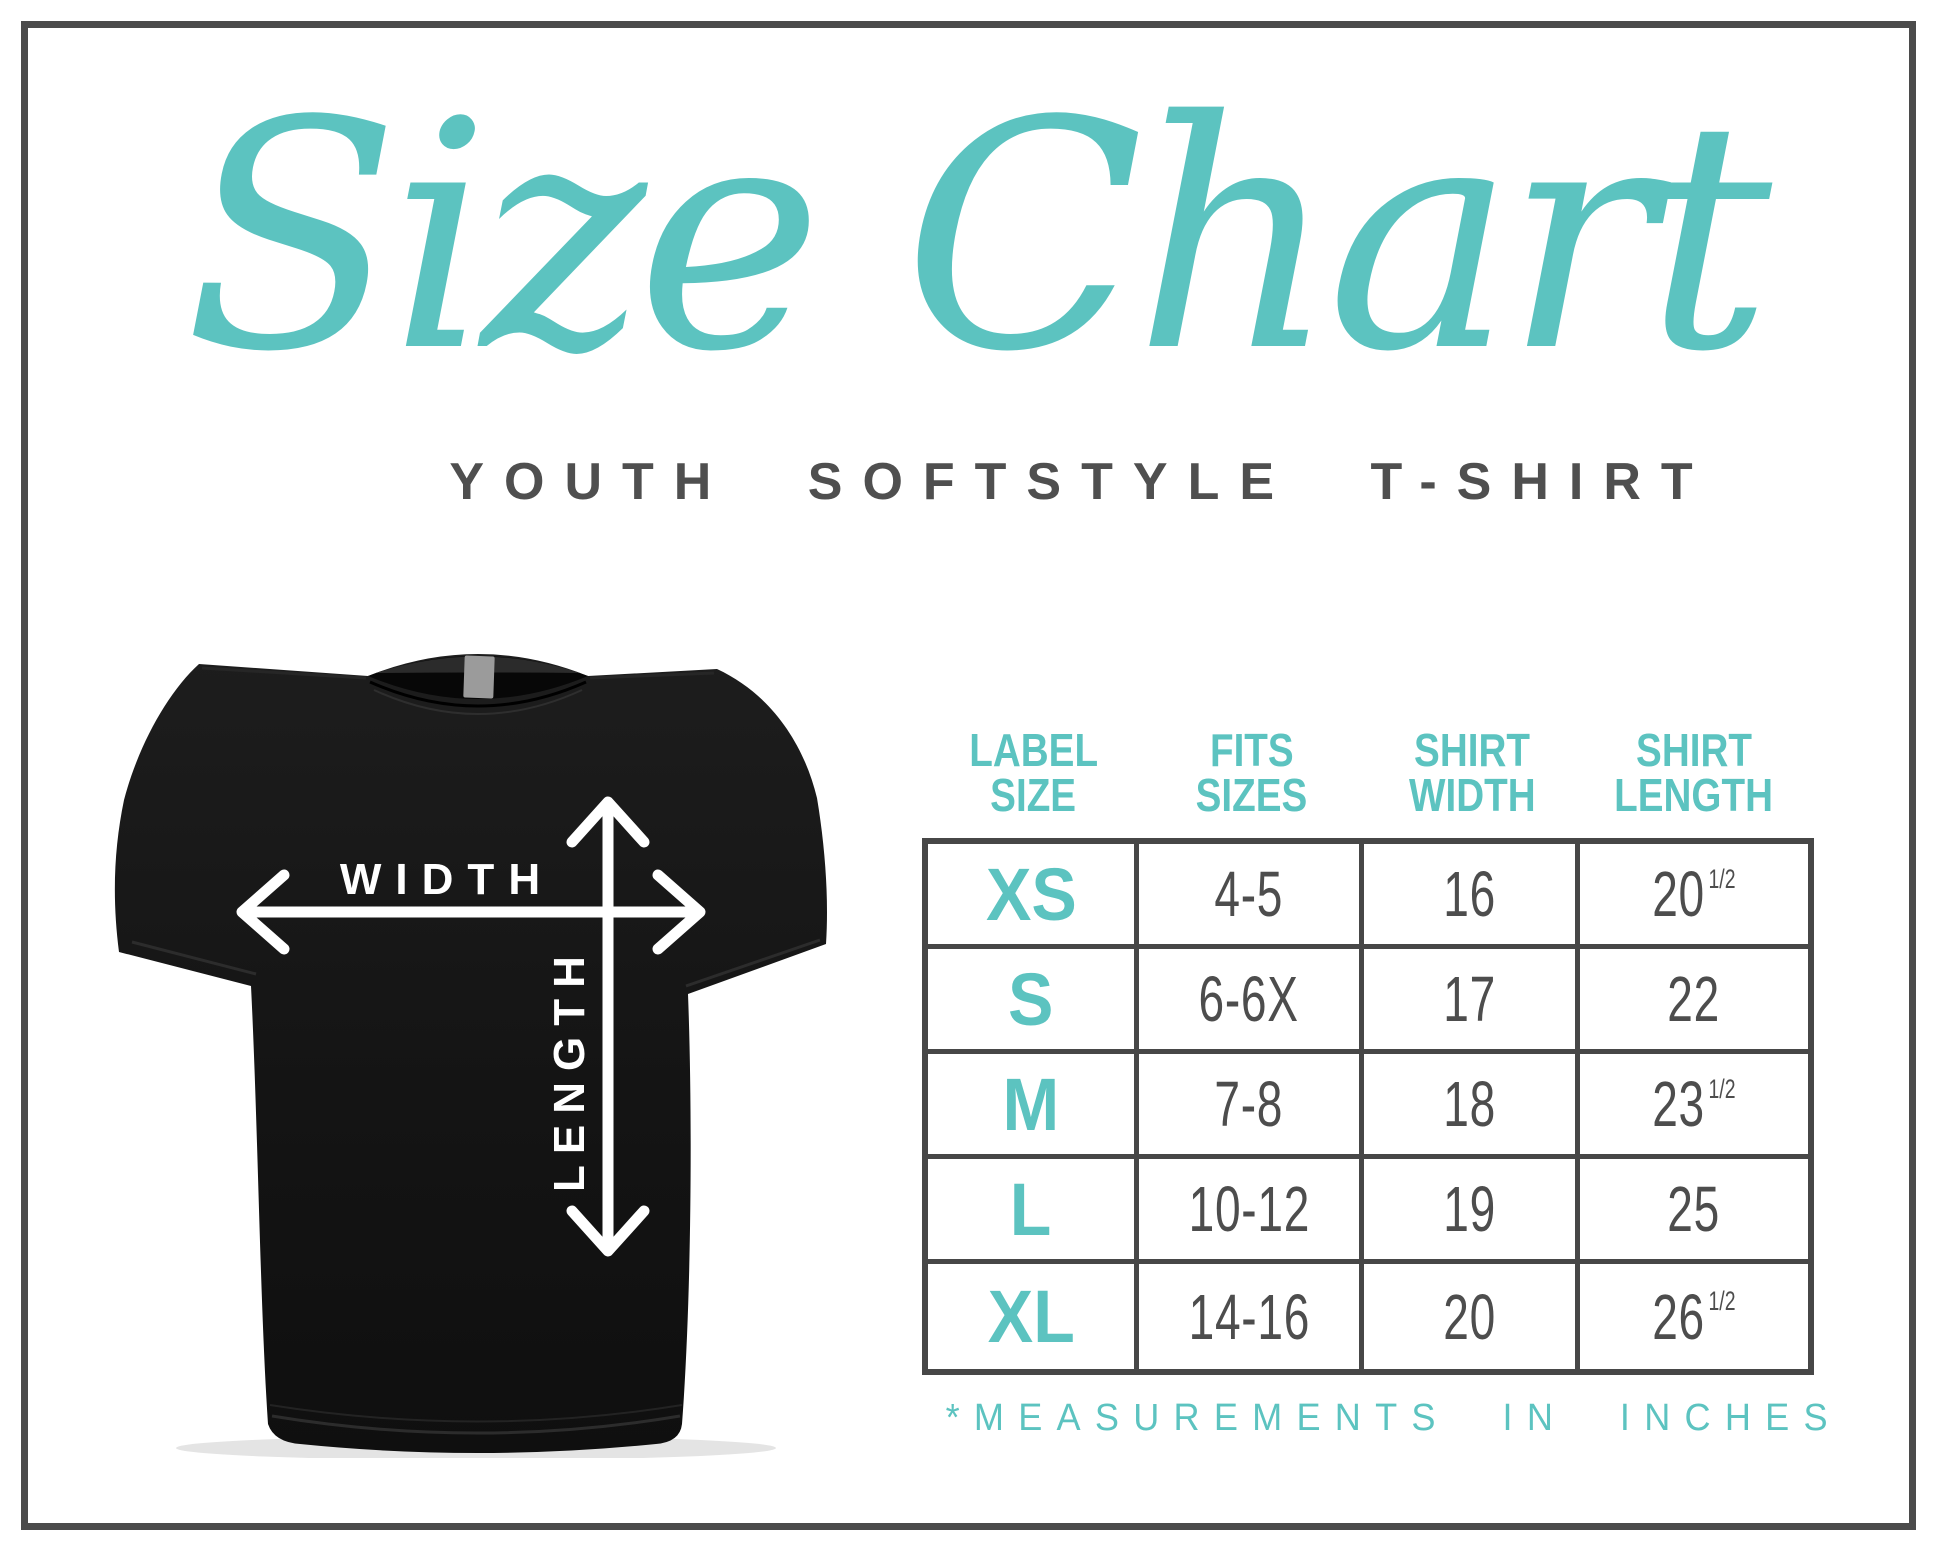 This screenshot has width=1946, height=1557. I want to click on shirt-width-value: 20, so click(1469, 1316).